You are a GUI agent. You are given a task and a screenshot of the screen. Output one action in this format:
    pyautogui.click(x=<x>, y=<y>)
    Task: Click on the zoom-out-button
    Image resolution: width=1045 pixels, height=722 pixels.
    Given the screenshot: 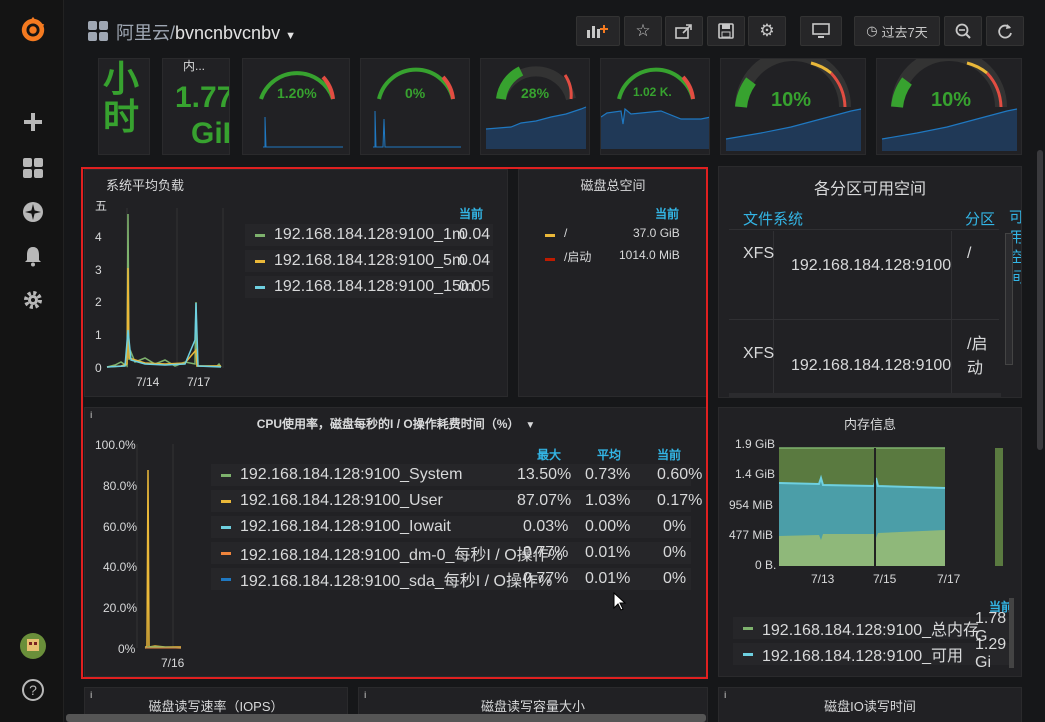 What is the action you would take?
    pyautogui.click(x=963, y=31)
    